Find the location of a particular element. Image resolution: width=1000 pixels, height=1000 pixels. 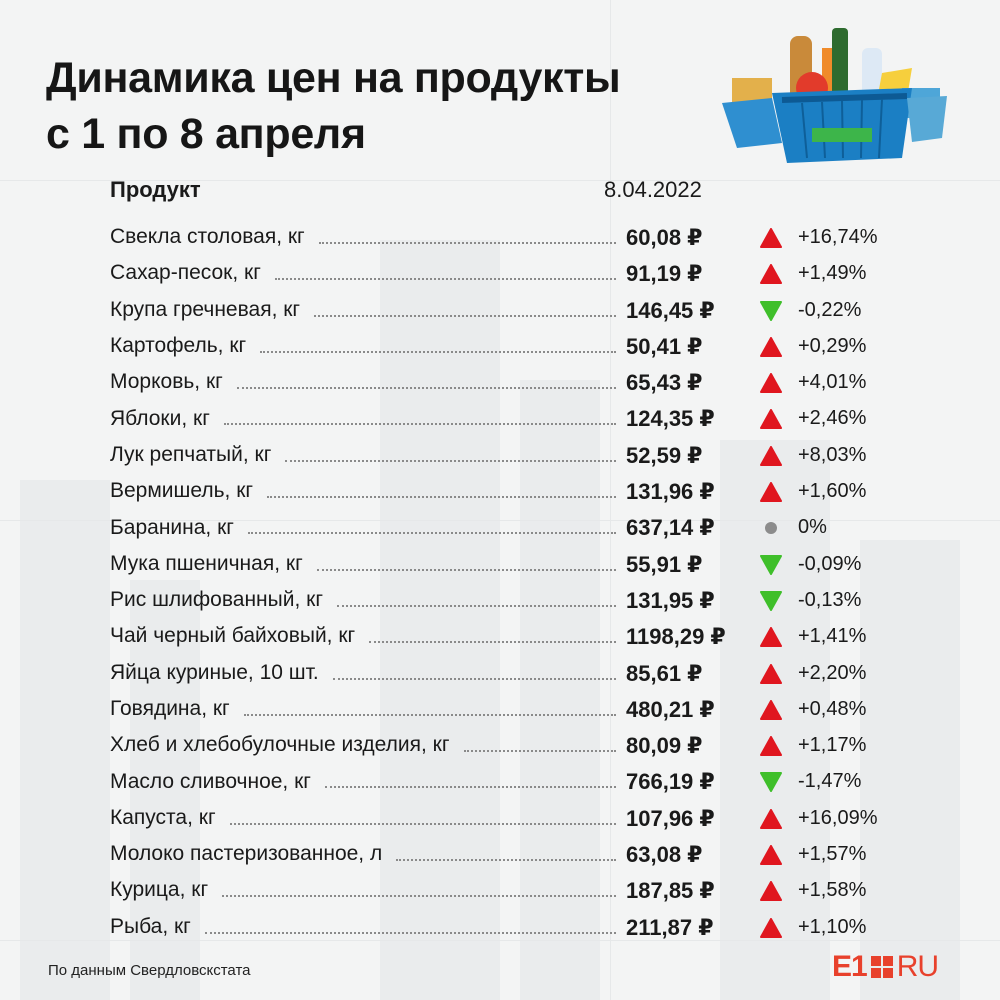

table-row: Курица, кг 187,85 ₽ +1,58% is located at coordinates (510, 890).